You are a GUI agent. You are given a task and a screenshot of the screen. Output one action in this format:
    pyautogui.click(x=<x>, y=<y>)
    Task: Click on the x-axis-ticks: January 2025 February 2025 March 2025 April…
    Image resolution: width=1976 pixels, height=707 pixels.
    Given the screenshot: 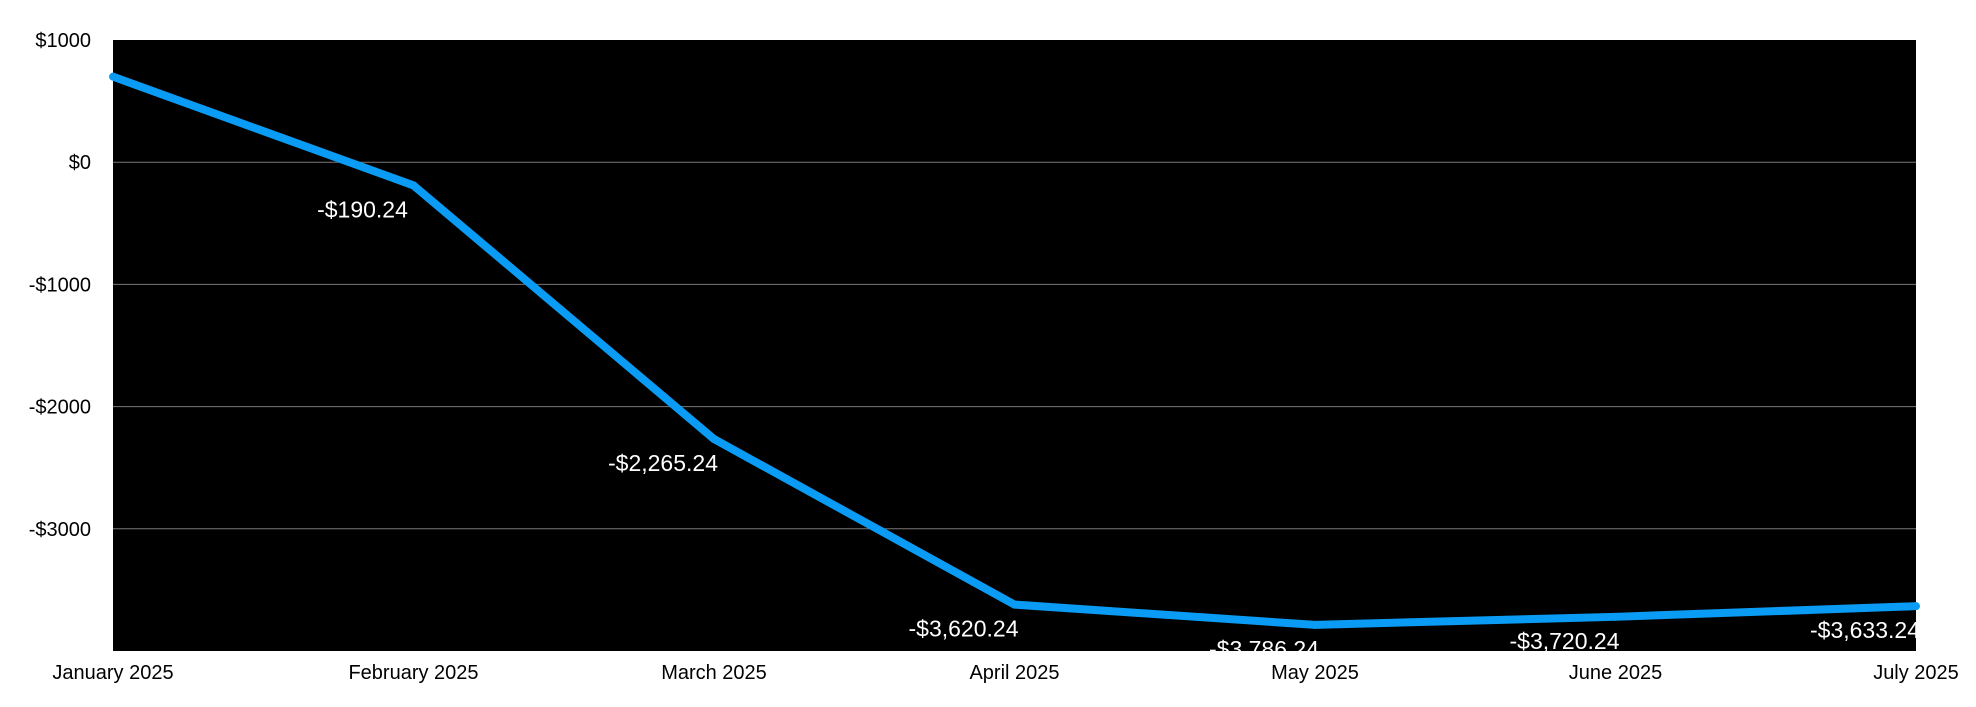 What is the action you would take?
    pyautogui.click(x=1005, y=673)
    